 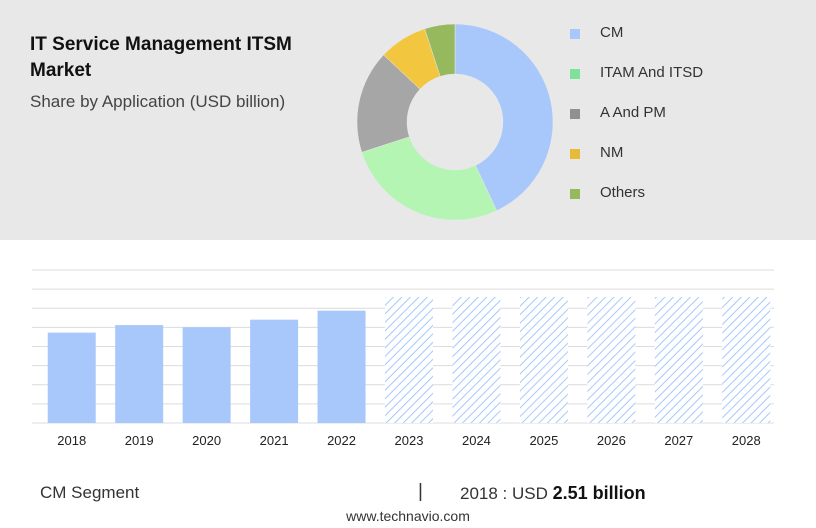 I want to click on x-tick-label: 2023, so click(x=409, y=440).